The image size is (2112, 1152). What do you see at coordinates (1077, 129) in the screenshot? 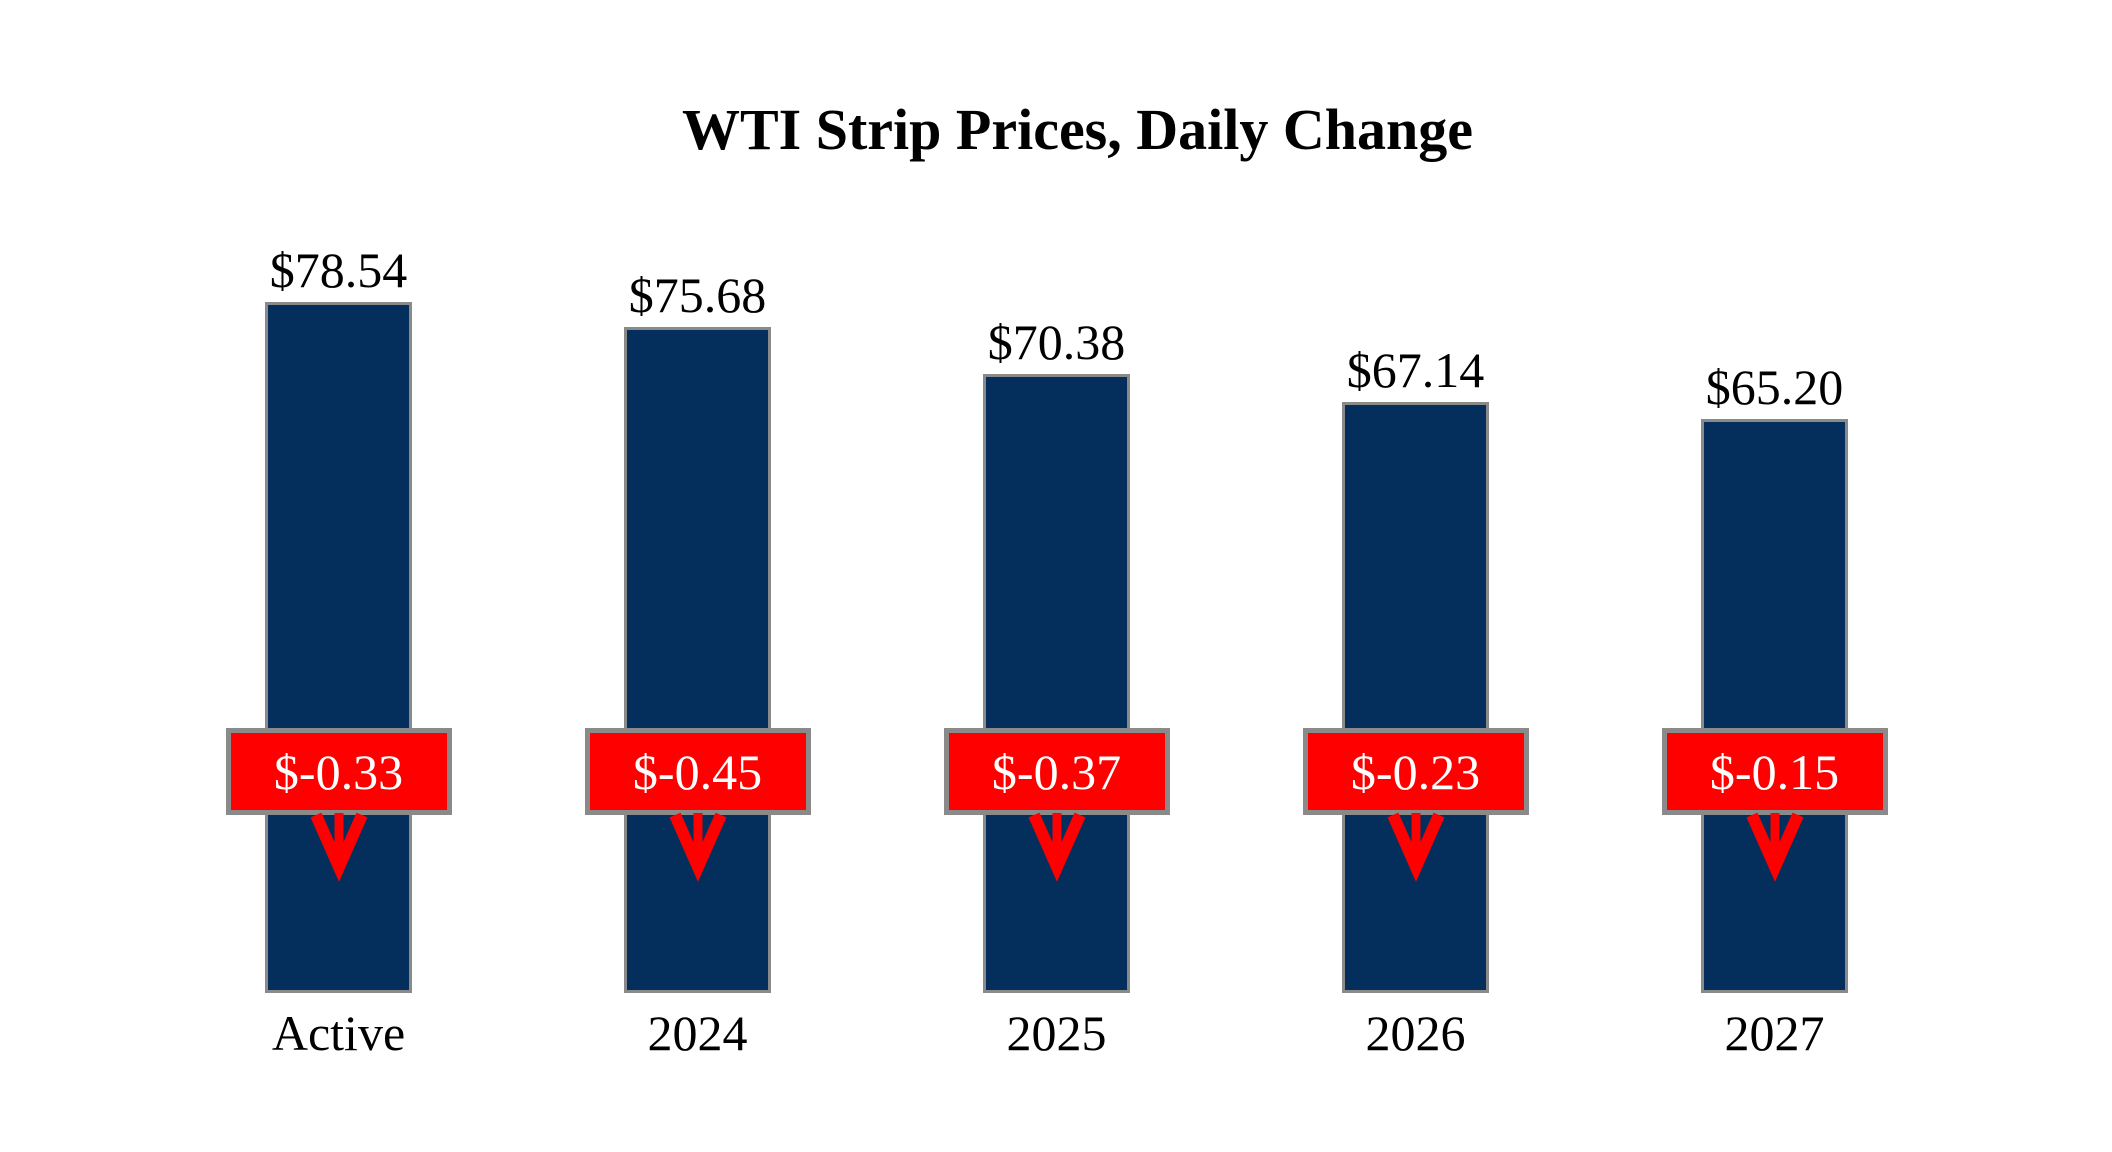
I see `chart-title: WTI Strip Prices, Daily Change` at bounding box center [1077, 129].